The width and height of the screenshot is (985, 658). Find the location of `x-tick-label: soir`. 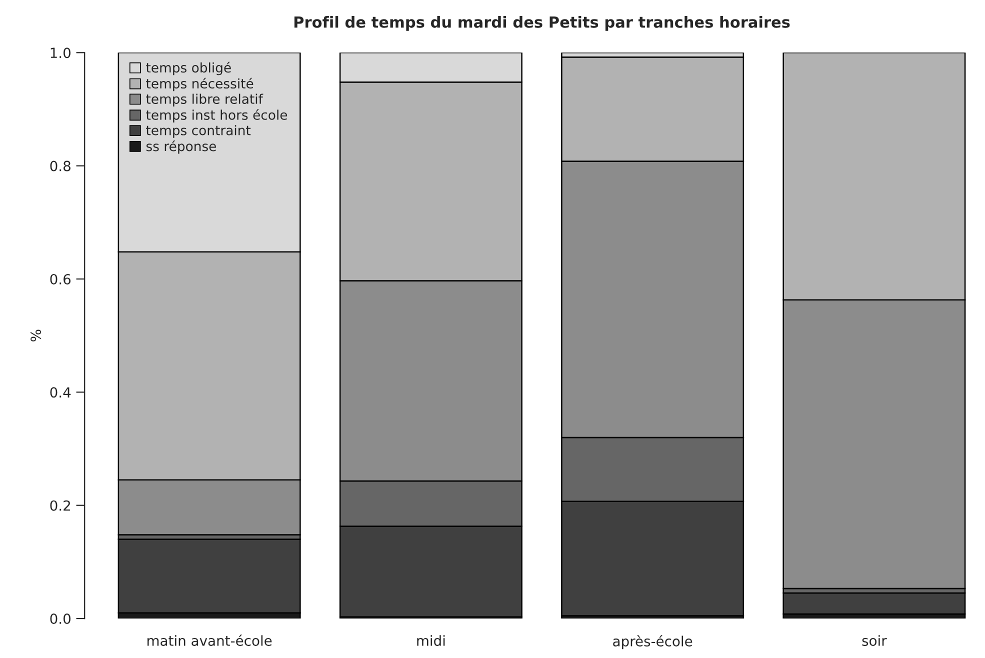

x-tick-label: soir is located at coordinates (874, 640).